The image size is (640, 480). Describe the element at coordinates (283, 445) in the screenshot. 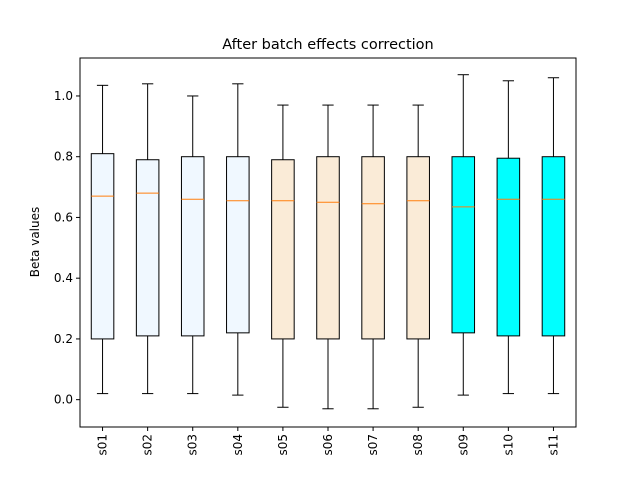

I see `x-tick-label: s05` at that location.